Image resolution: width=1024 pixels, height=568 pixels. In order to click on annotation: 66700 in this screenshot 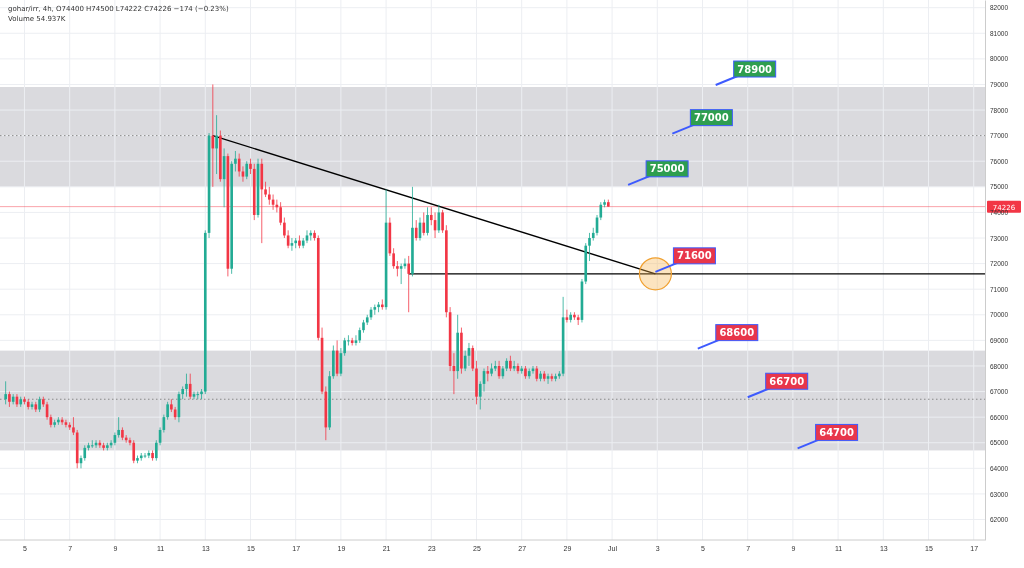, I will do `click(787, 381)`.